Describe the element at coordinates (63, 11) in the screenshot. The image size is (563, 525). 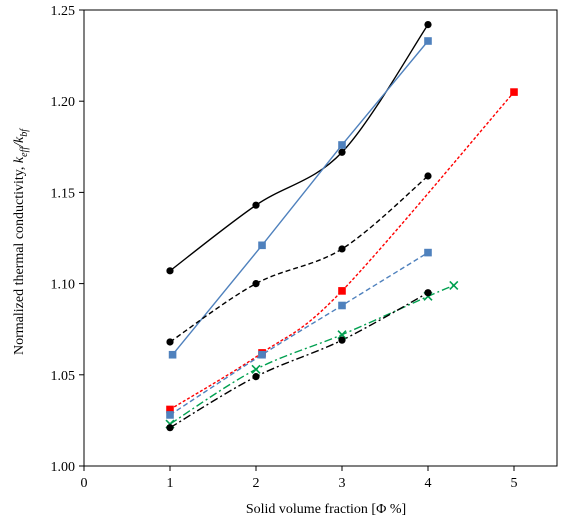
I see `y-tick-label: 1.25` at that location.